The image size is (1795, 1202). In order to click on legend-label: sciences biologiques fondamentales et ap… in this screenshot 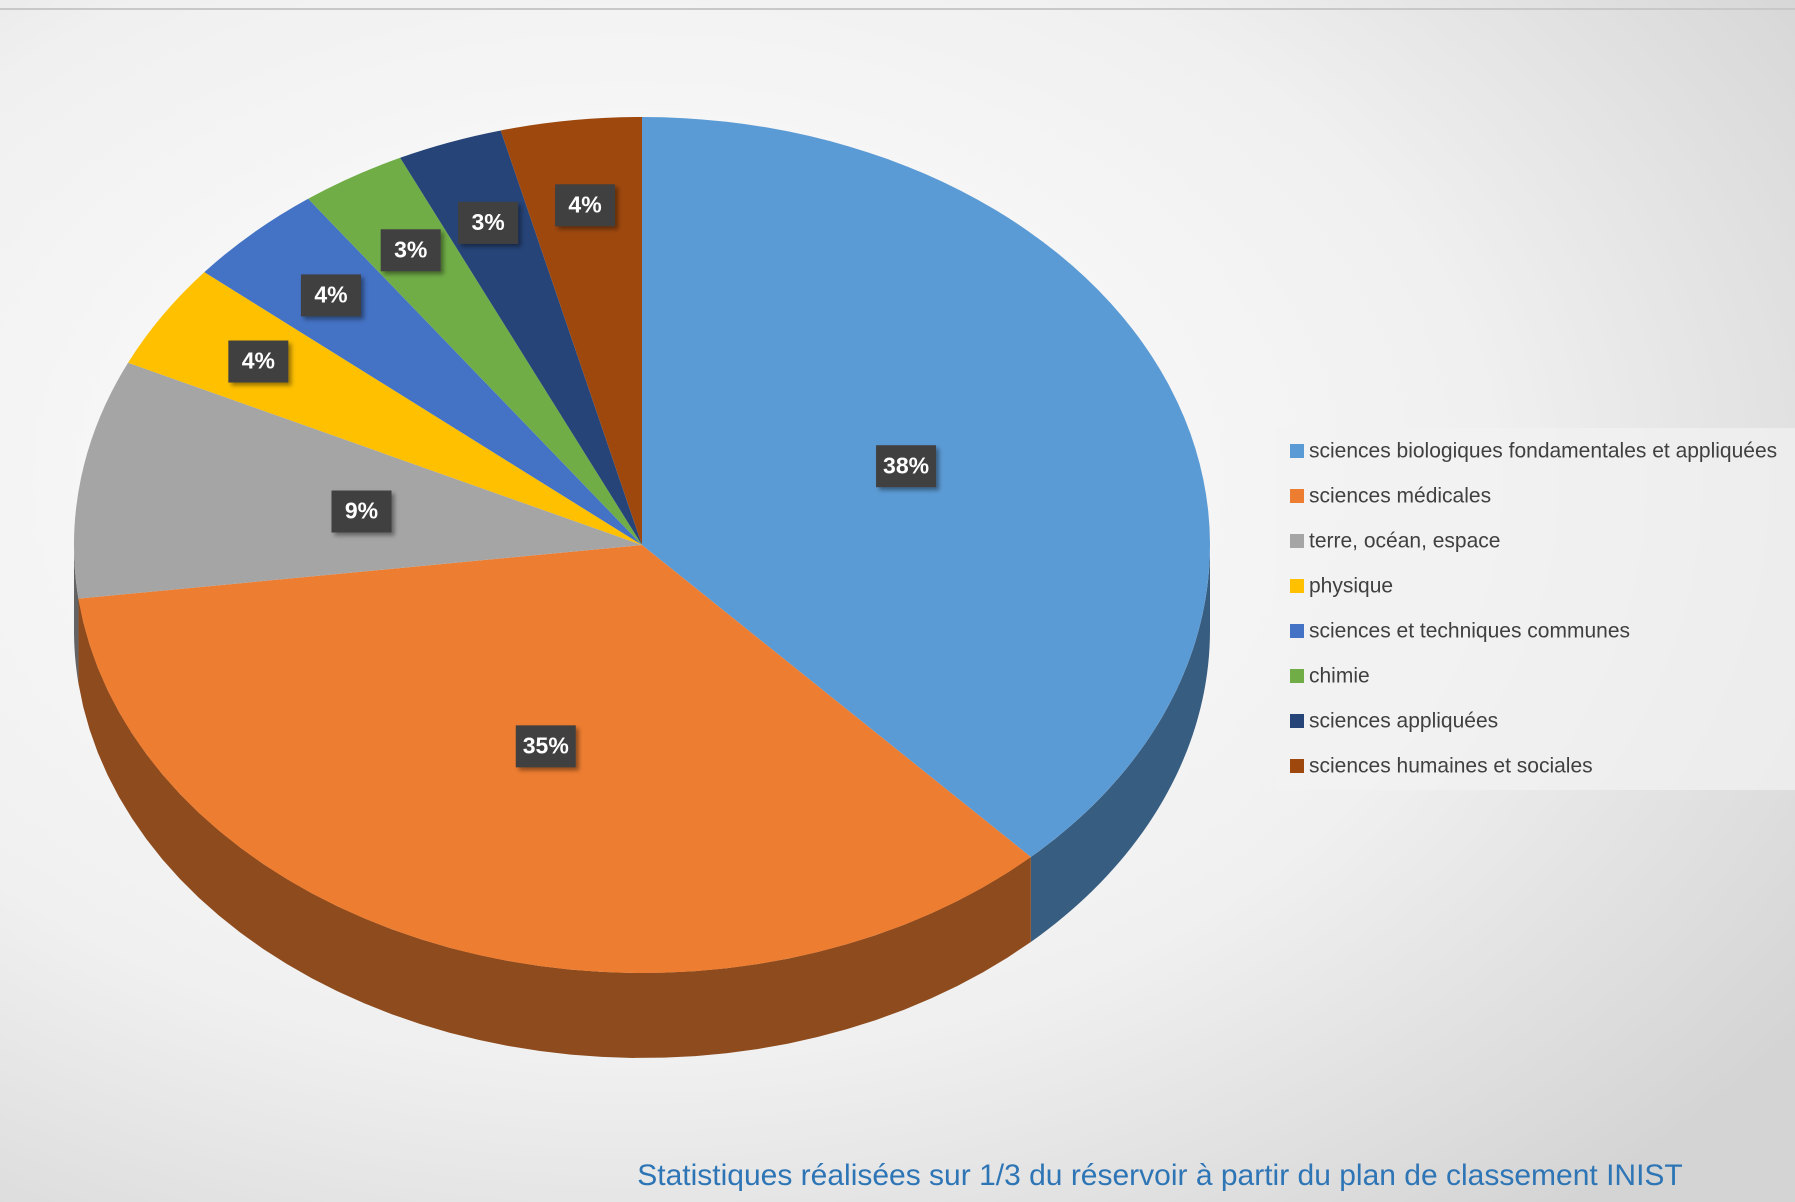, I will do `click(1543, 451)`.